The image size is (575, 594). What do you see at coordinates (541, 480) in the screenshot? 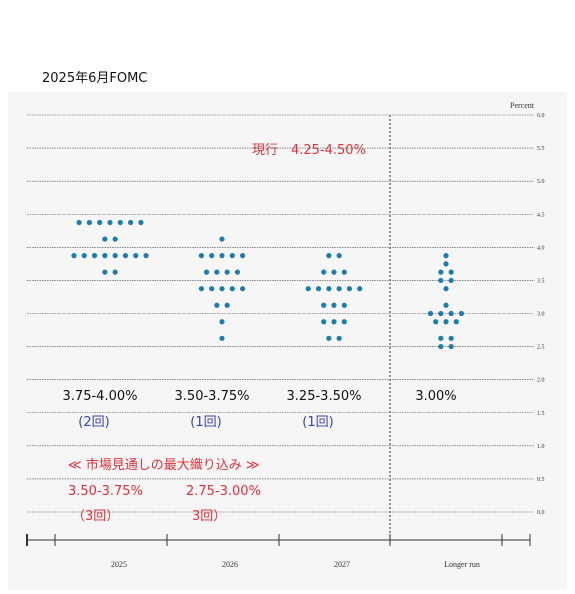
I see `y-tick-label: 0.5` at bounding box center [541, 480].